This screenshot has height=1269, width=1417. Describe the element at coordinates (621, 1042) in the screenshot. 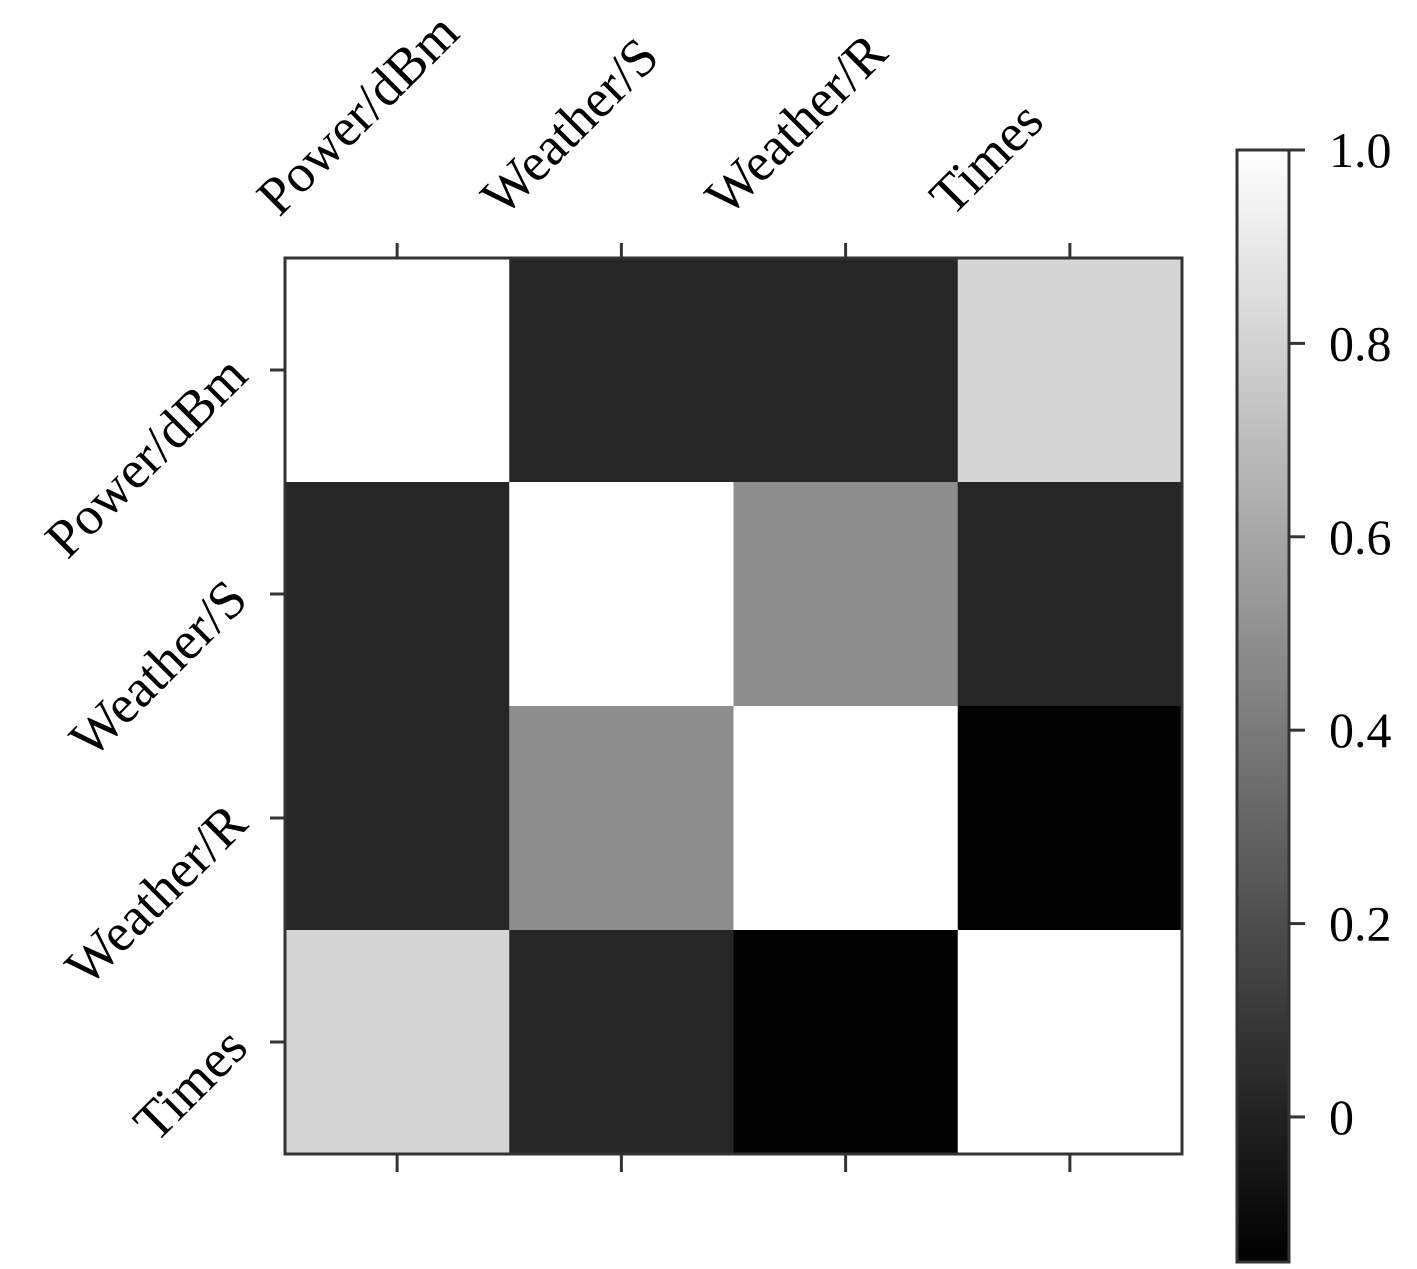

I see `heatmap-cell-r3-c1` at that location.